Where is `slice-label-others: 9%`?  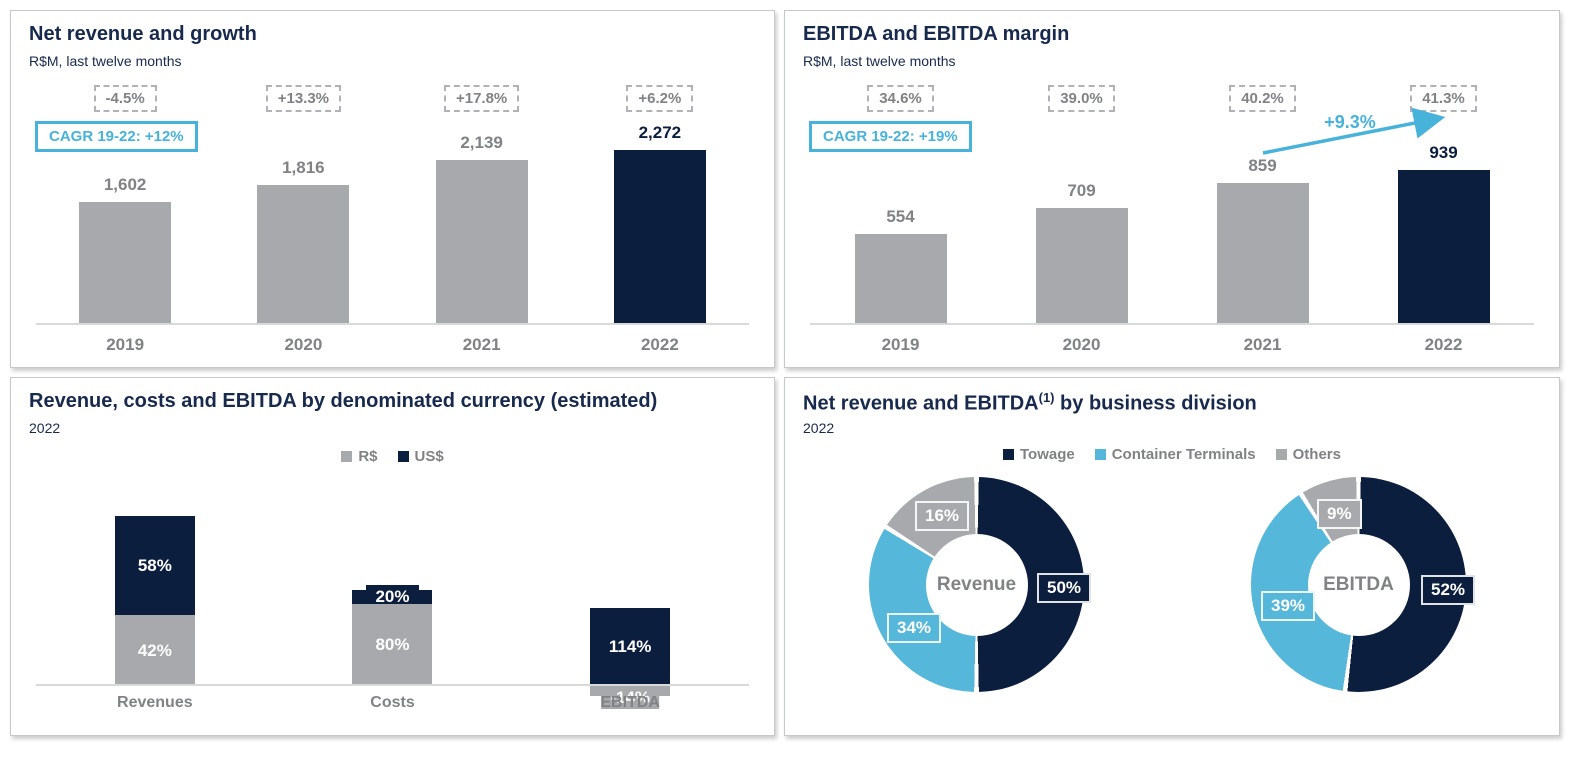 slice-label-others: 9% is located at coordinates (1339, 514).